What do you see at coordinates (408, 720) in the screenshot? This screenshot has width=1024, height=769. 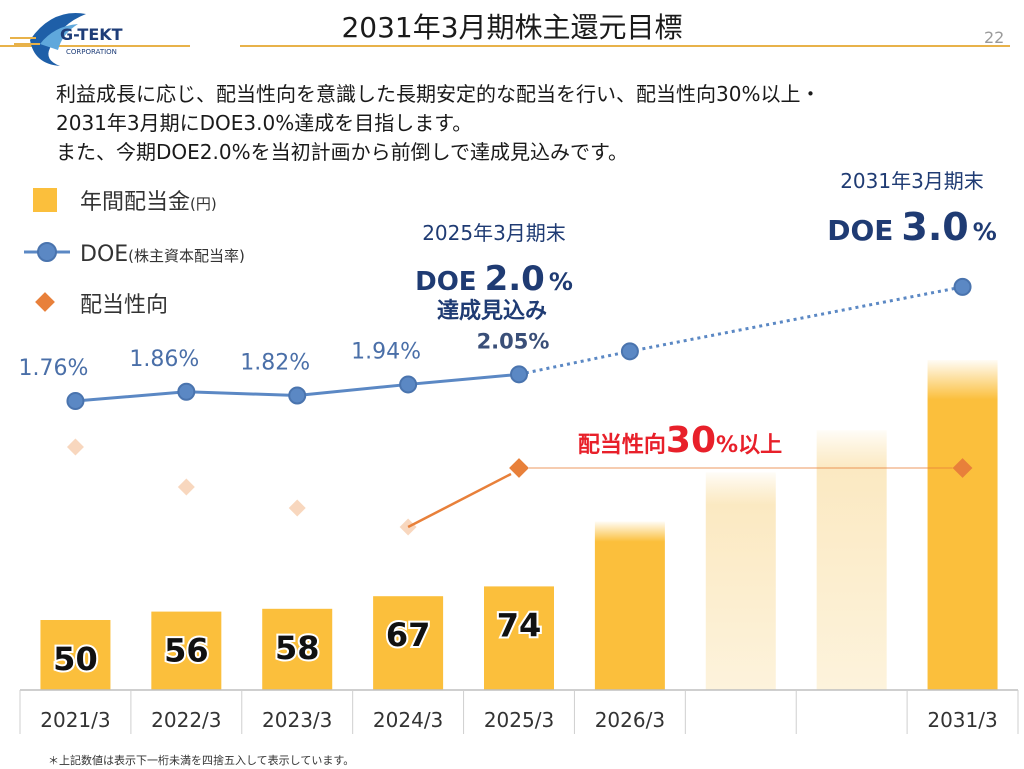 I see `x-tick-label: 2024/3` at bounding box center [408, 720].